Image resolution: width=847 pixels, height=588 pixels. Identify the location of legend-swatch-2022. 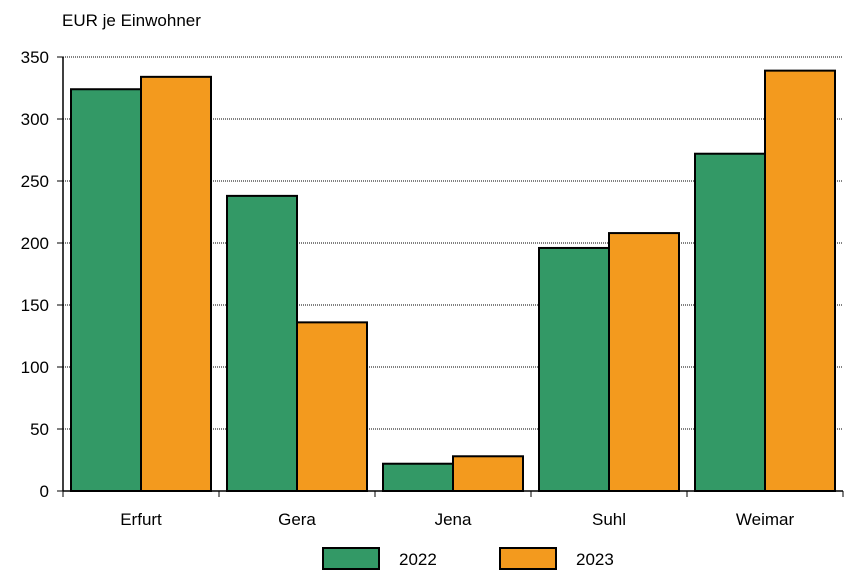
(351, 558).